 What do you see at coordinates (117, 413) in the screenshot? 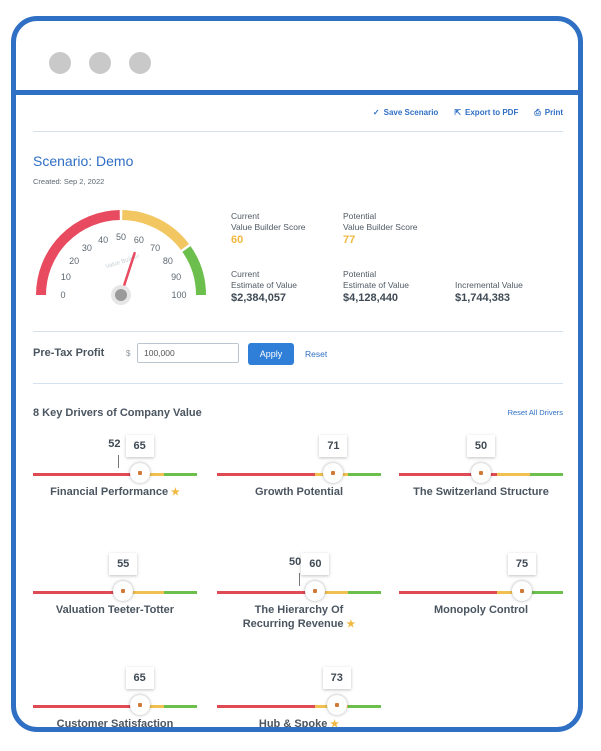
I see `drivers-section-title: 8 Key Drivers of Company Value` at bounding box center [117, 413].